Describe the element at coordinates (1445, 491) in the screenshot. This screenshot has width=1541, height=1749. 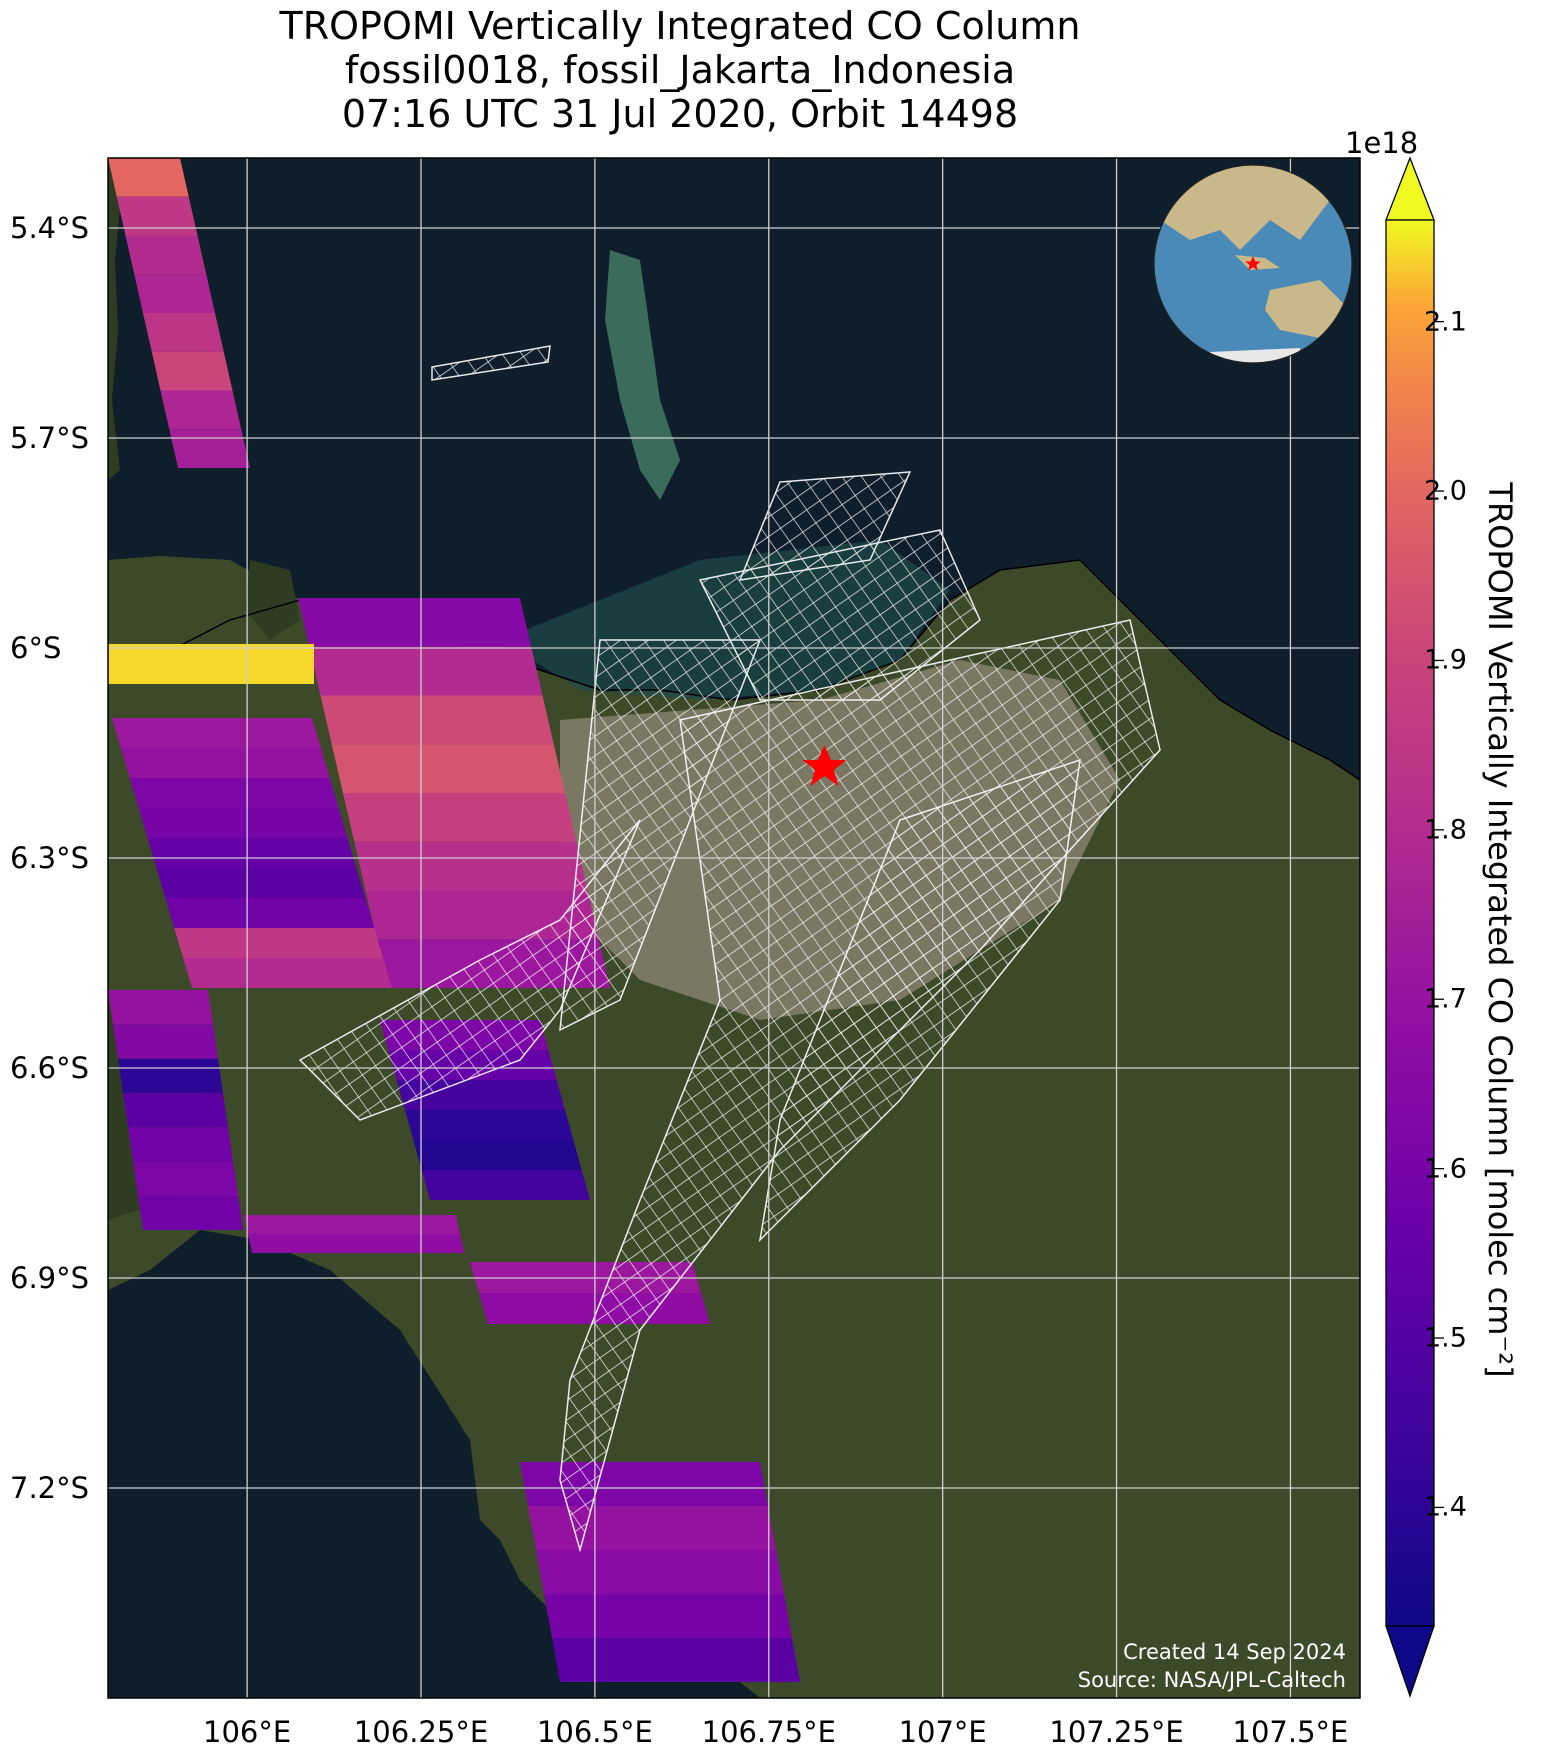
I see `colorbar-tick-label: 2.0` at that location.